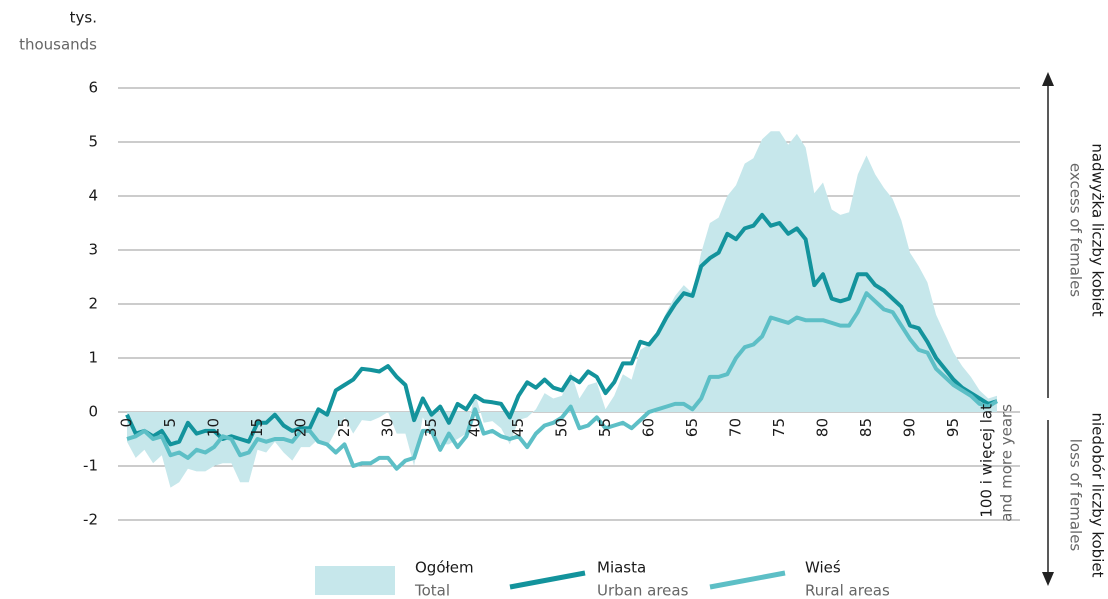 Image resolution: width=1108 pixels, height=599 pixels. Describe the element at coordinates (987, 461) in the screenshot. I see `x-tick-label: 100 i więcej lat` at that location.